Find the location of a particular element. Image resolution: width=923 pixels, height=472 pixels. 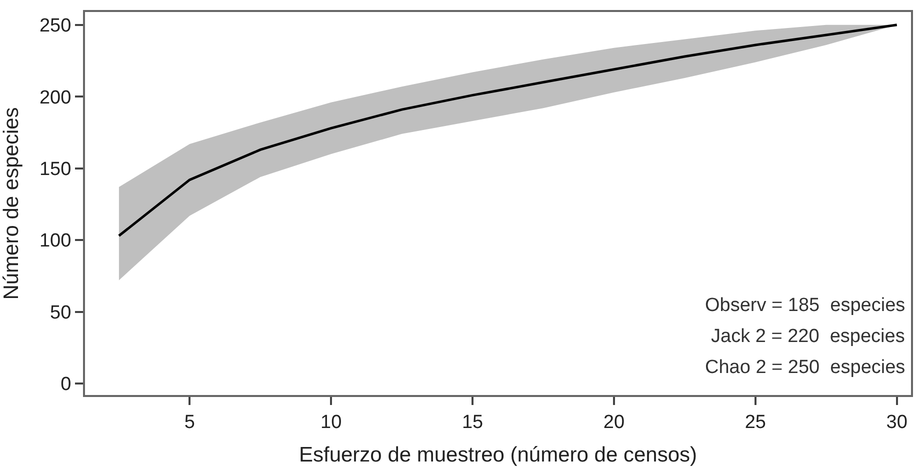

x-tick-label: 30 is located at coordinates (897, 422).